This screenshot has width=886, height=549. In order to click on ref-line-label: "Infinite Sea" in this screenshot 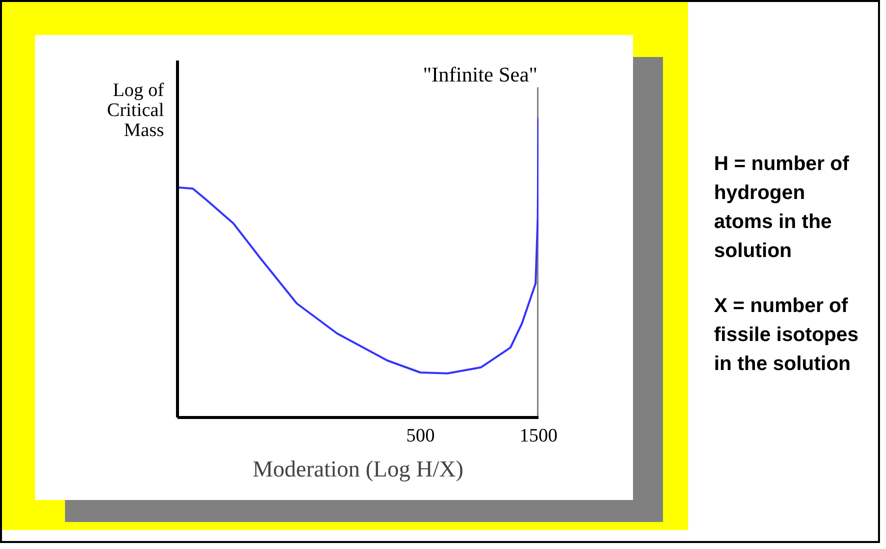, I will do `click(480, 74)`.